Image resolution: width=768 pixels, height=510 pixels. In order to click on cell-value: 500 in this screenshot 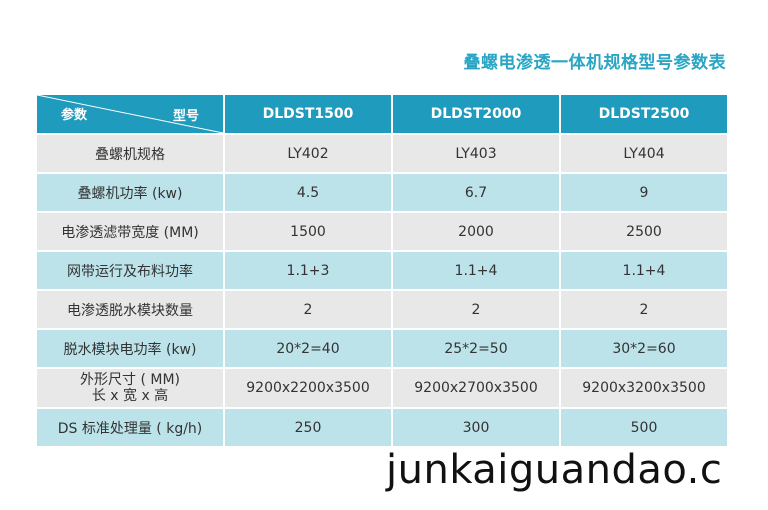, I will do `click(644, 427)`.